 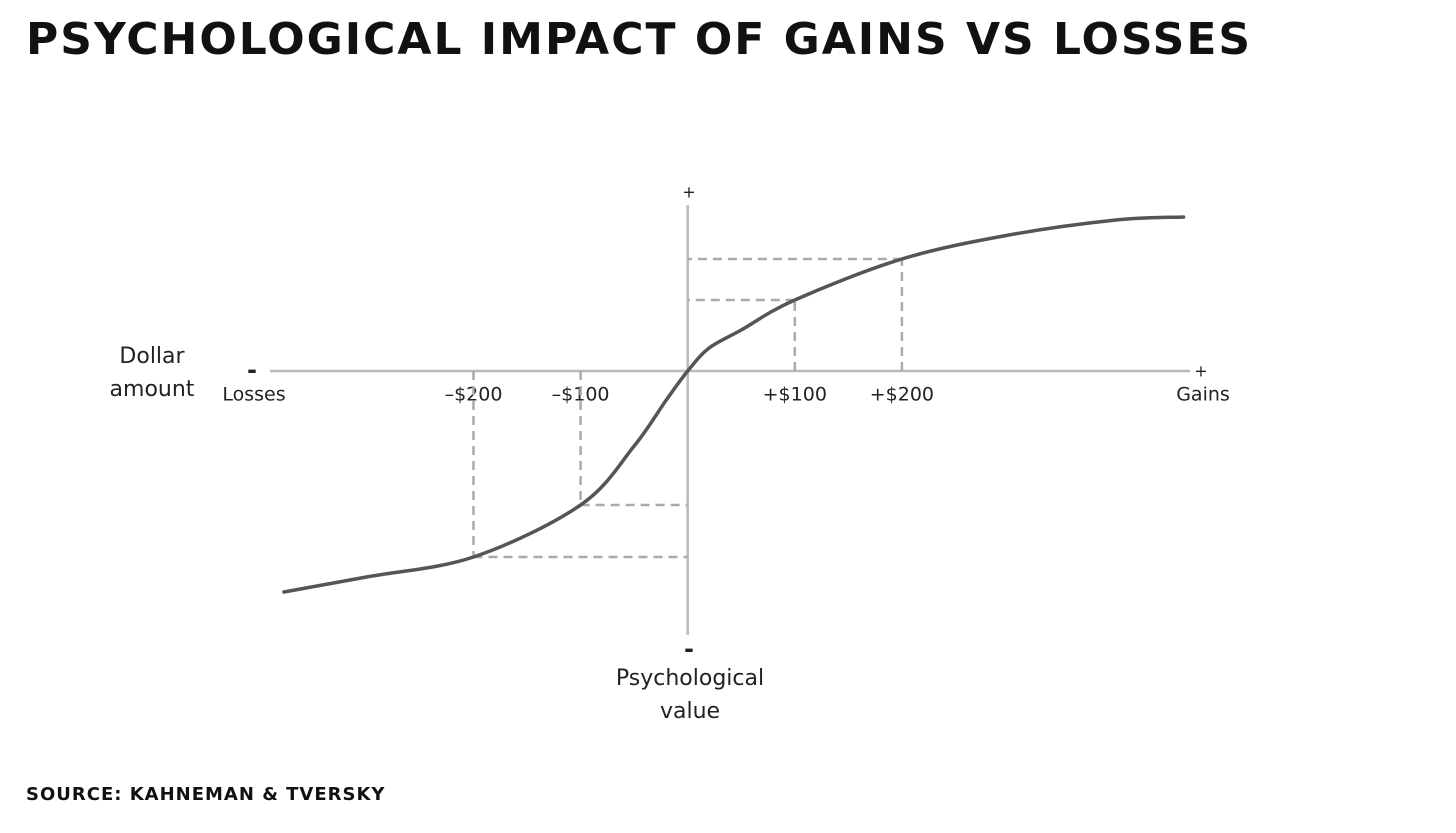 I want to click on x-axis-label: Dollar amount, so click(x=152, y=373).